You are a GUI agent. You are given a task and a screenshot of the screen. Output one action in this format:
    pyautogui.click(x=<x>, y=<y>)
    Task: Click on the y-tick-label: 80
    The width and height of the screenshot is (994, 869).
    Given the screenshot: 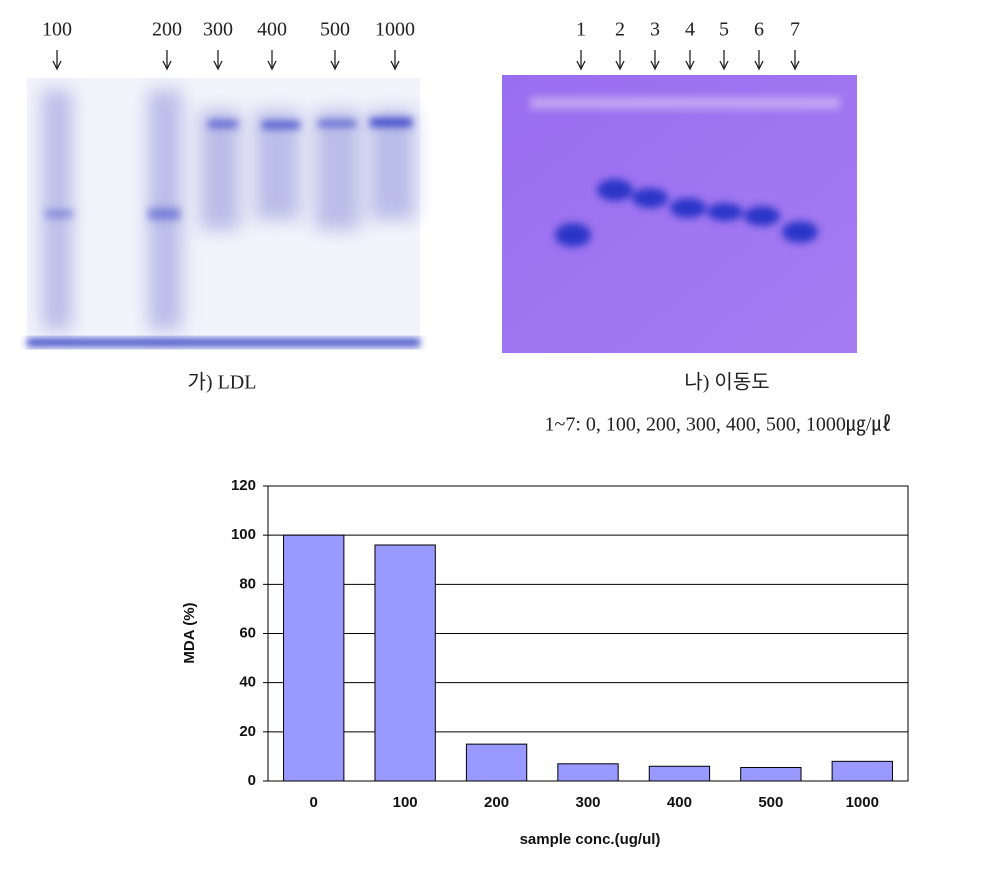 What is the action you would take?
    pyautogui.click(x=247, y=583)
    